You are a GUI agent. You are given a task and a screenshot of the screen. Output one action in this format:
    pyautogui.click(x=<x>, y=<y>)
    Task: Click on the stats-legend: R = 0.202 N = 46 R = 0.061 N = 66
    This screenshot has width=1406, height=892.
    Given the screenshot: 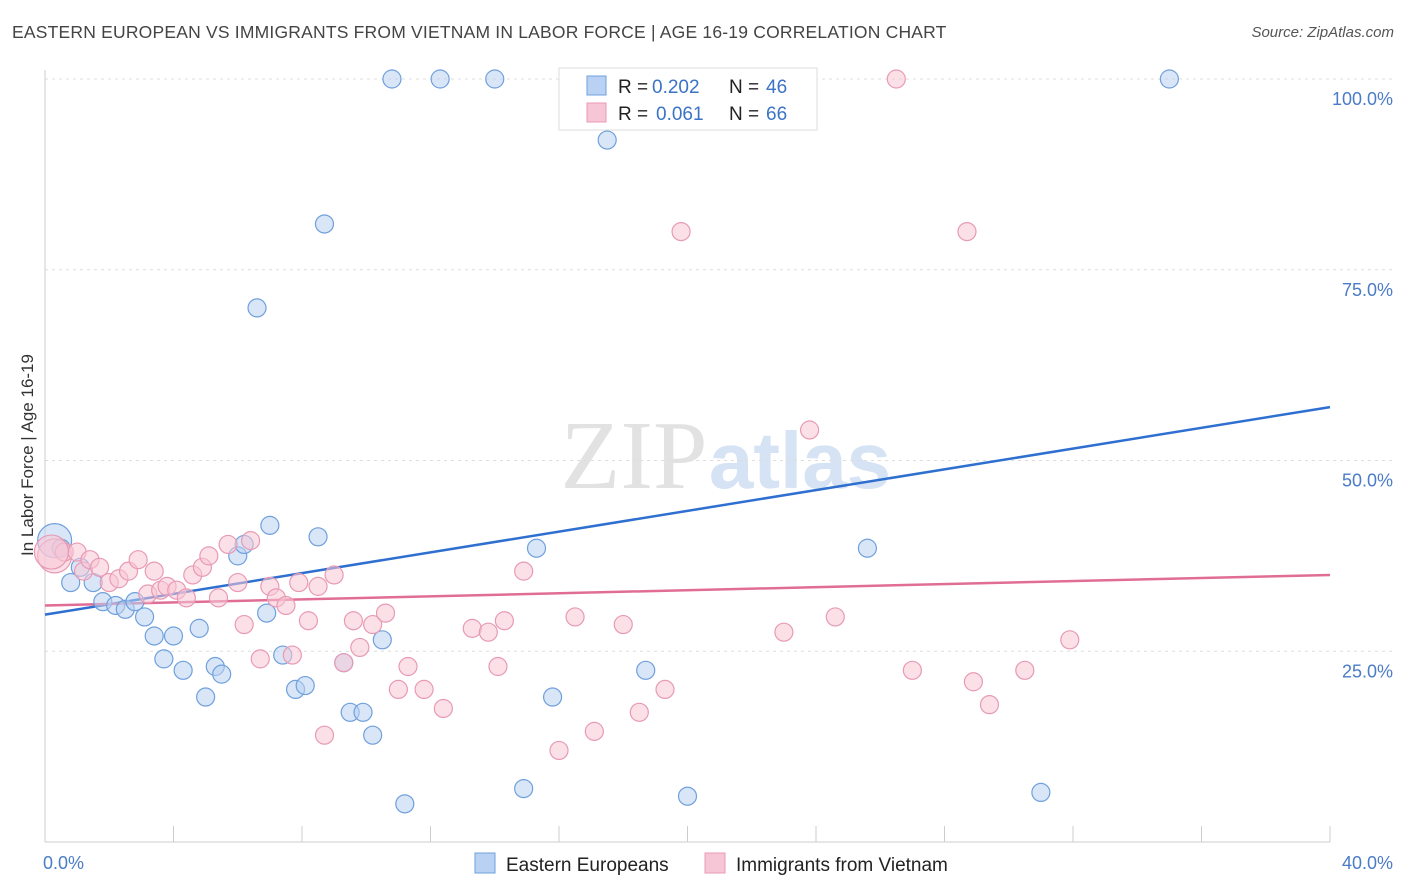 What is the action you would take?
    pyautogui.click(x=688, y=99)
    